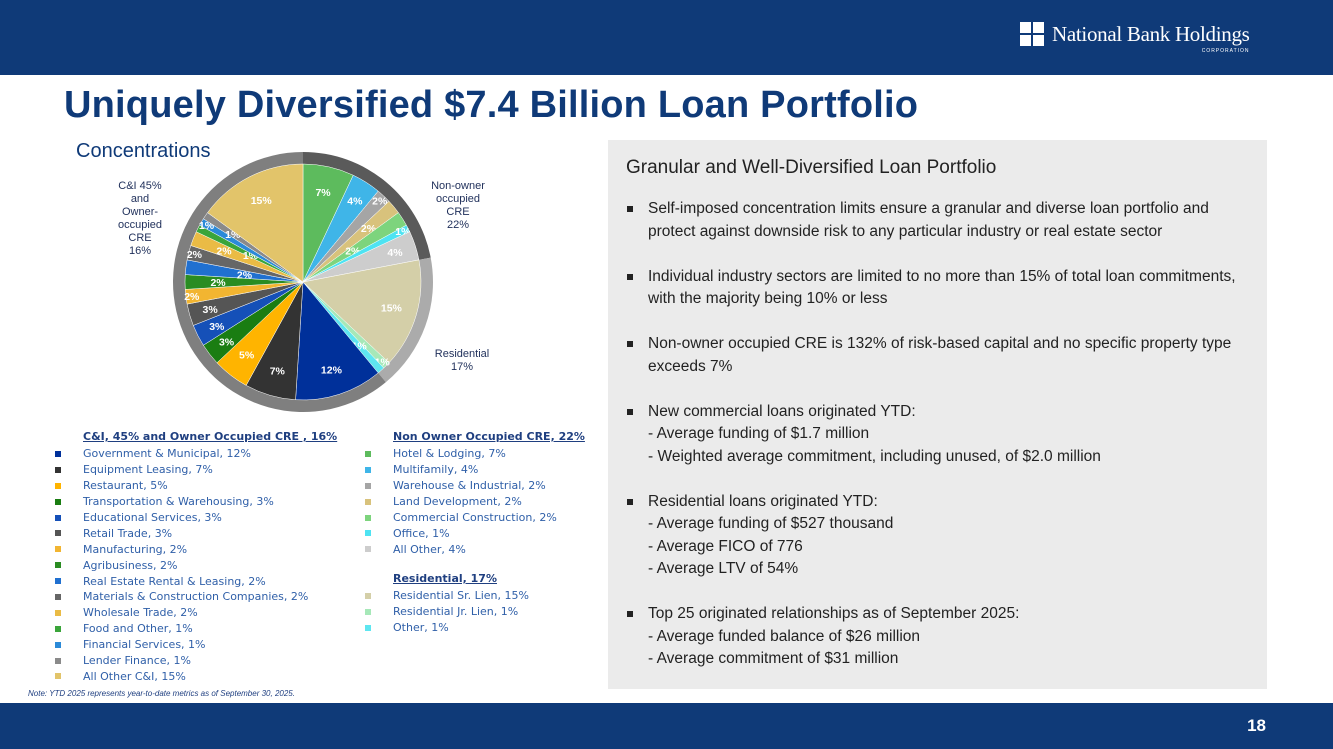  I want to click on legend-label: Real Estate Rental & Leasing, 2%, so click(174, 581).